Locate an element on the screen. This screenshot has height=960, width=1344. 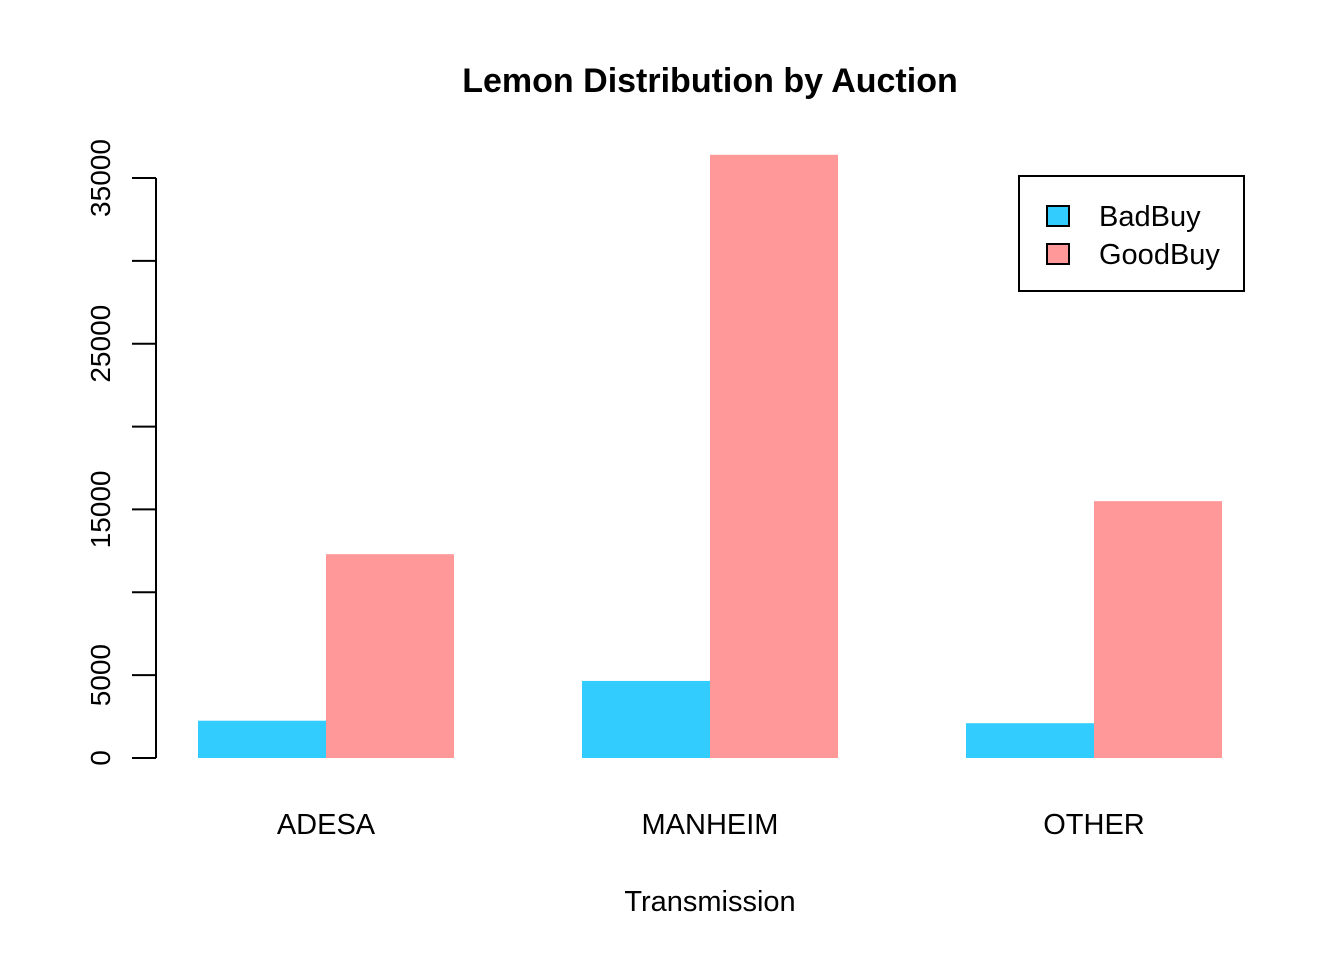
y-tick-label: 15000 is located at coordinates (100, 509).